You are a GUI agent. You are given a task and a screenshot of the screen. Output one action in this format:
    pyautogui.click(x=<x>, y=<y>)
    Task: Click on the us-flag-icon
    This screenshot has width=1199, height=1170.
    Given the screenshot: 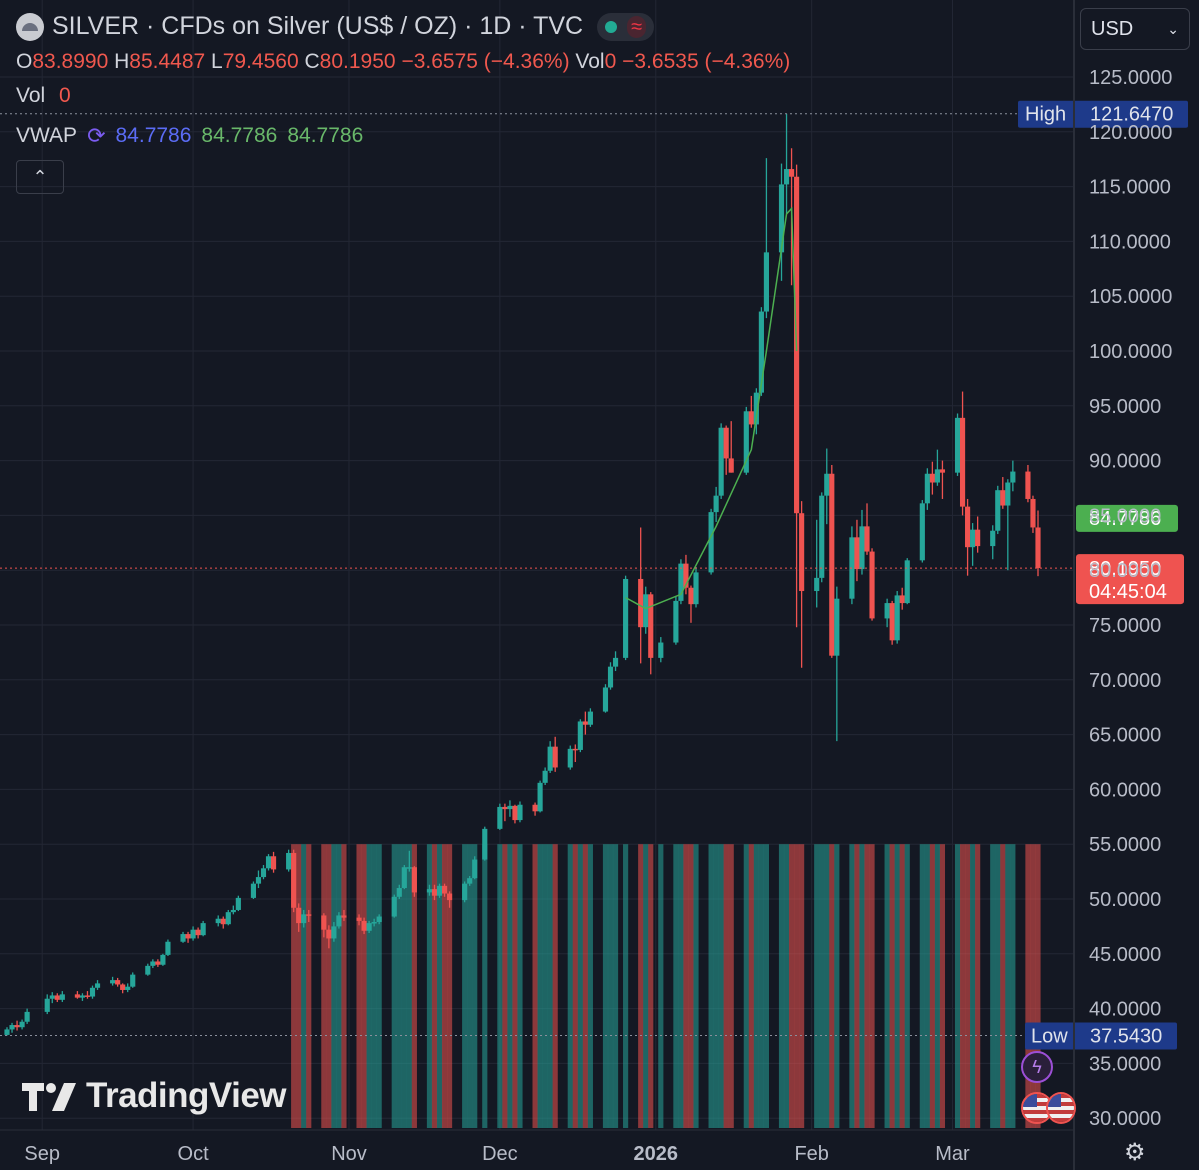 What is the action you would take?
    pyautogui.click(x=1061, y=1108)
    